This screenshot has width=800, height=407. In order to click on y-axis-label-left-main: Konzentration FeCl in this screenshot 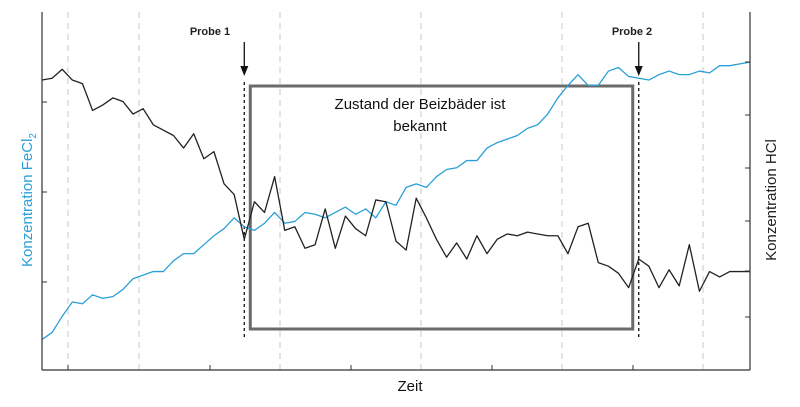, I will do `click(27, 203)`.